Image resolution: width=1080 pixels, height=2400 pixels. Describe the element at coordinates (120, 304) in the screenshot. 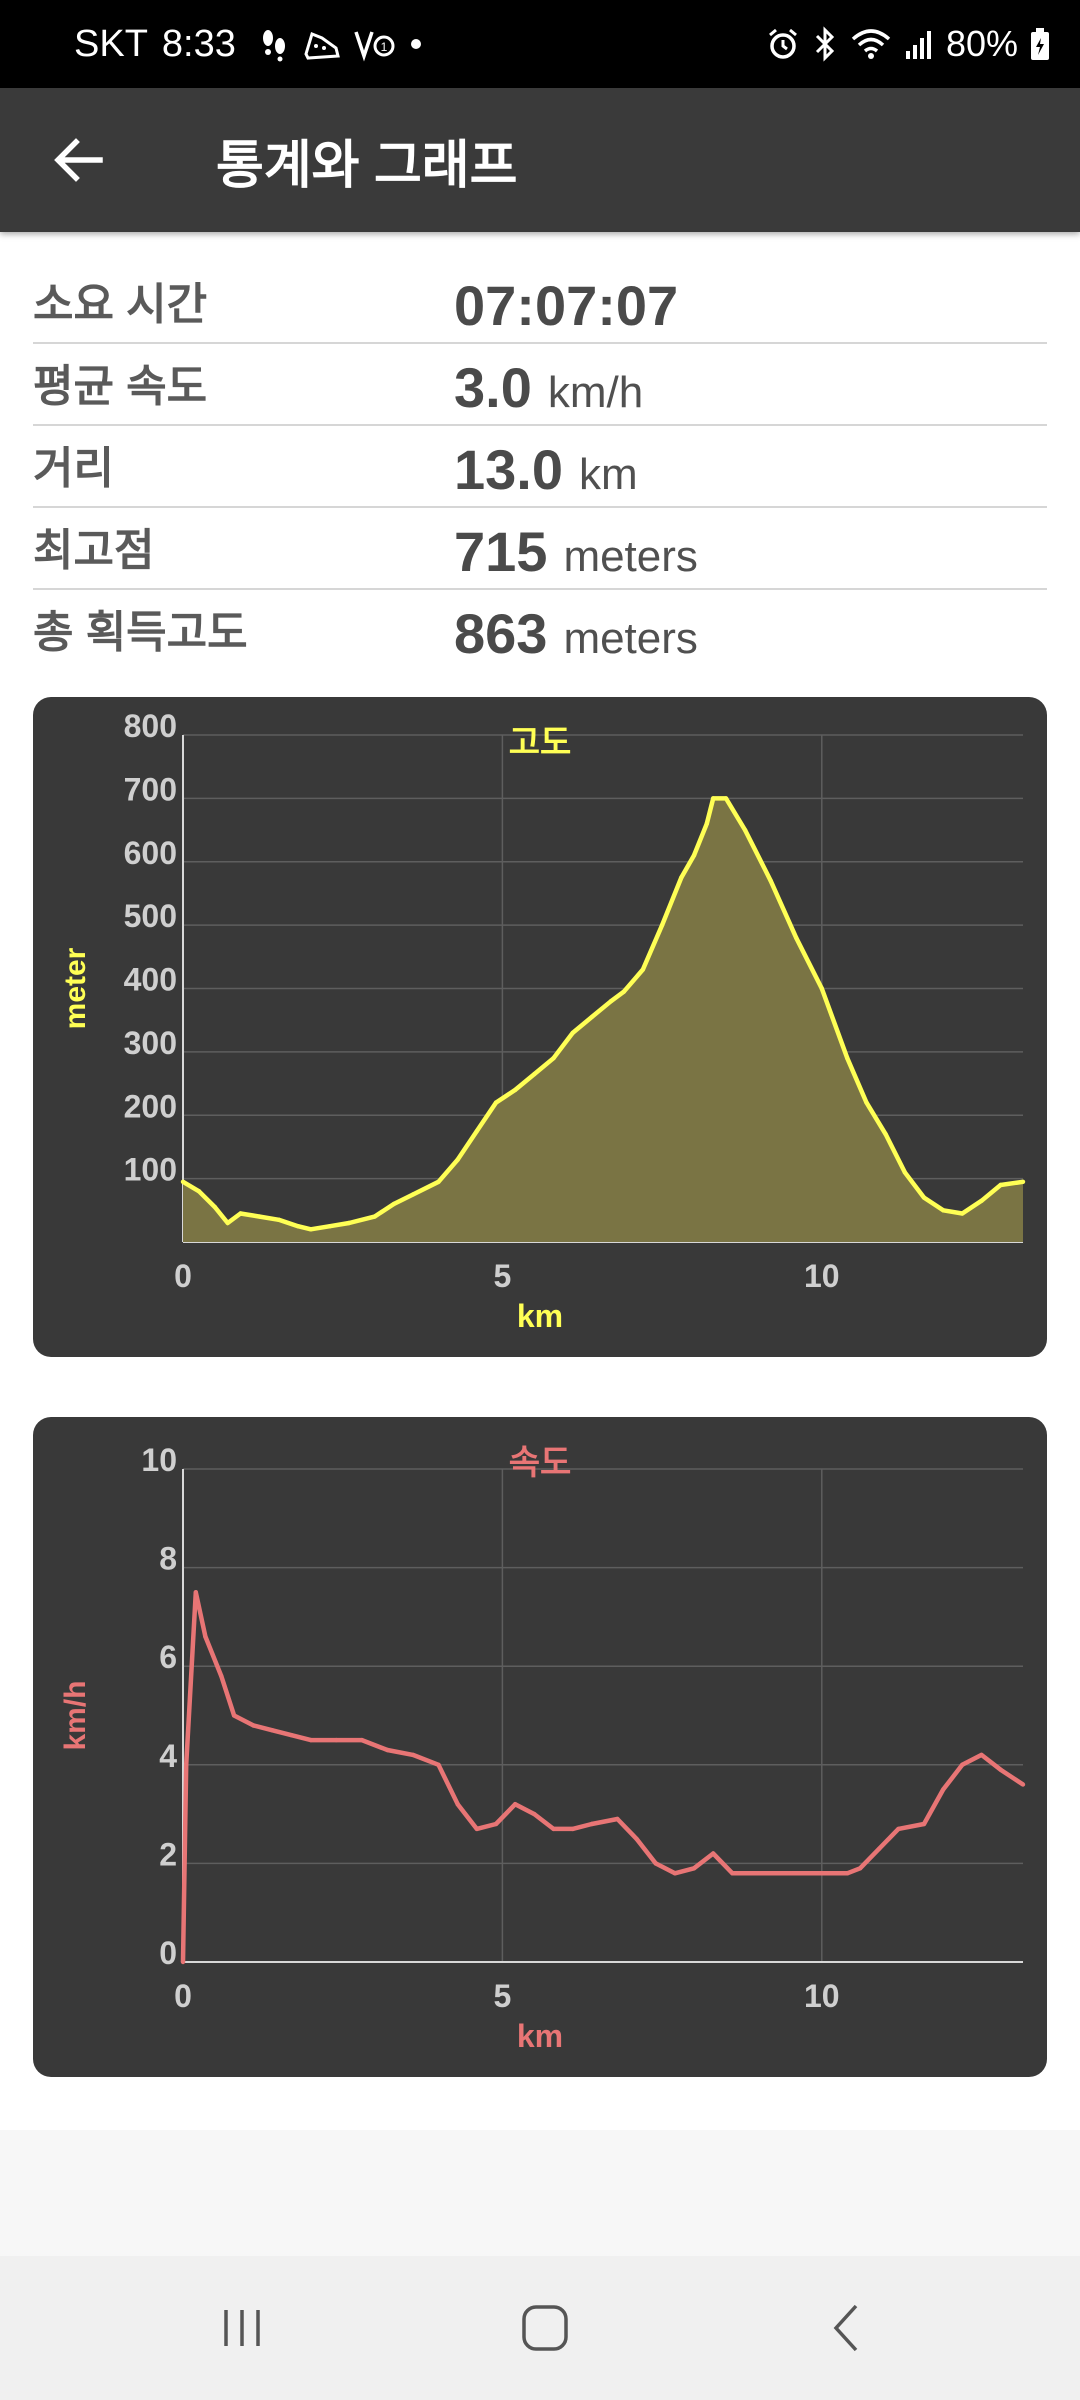

I see `stat-label: 소요 시간` at that location.